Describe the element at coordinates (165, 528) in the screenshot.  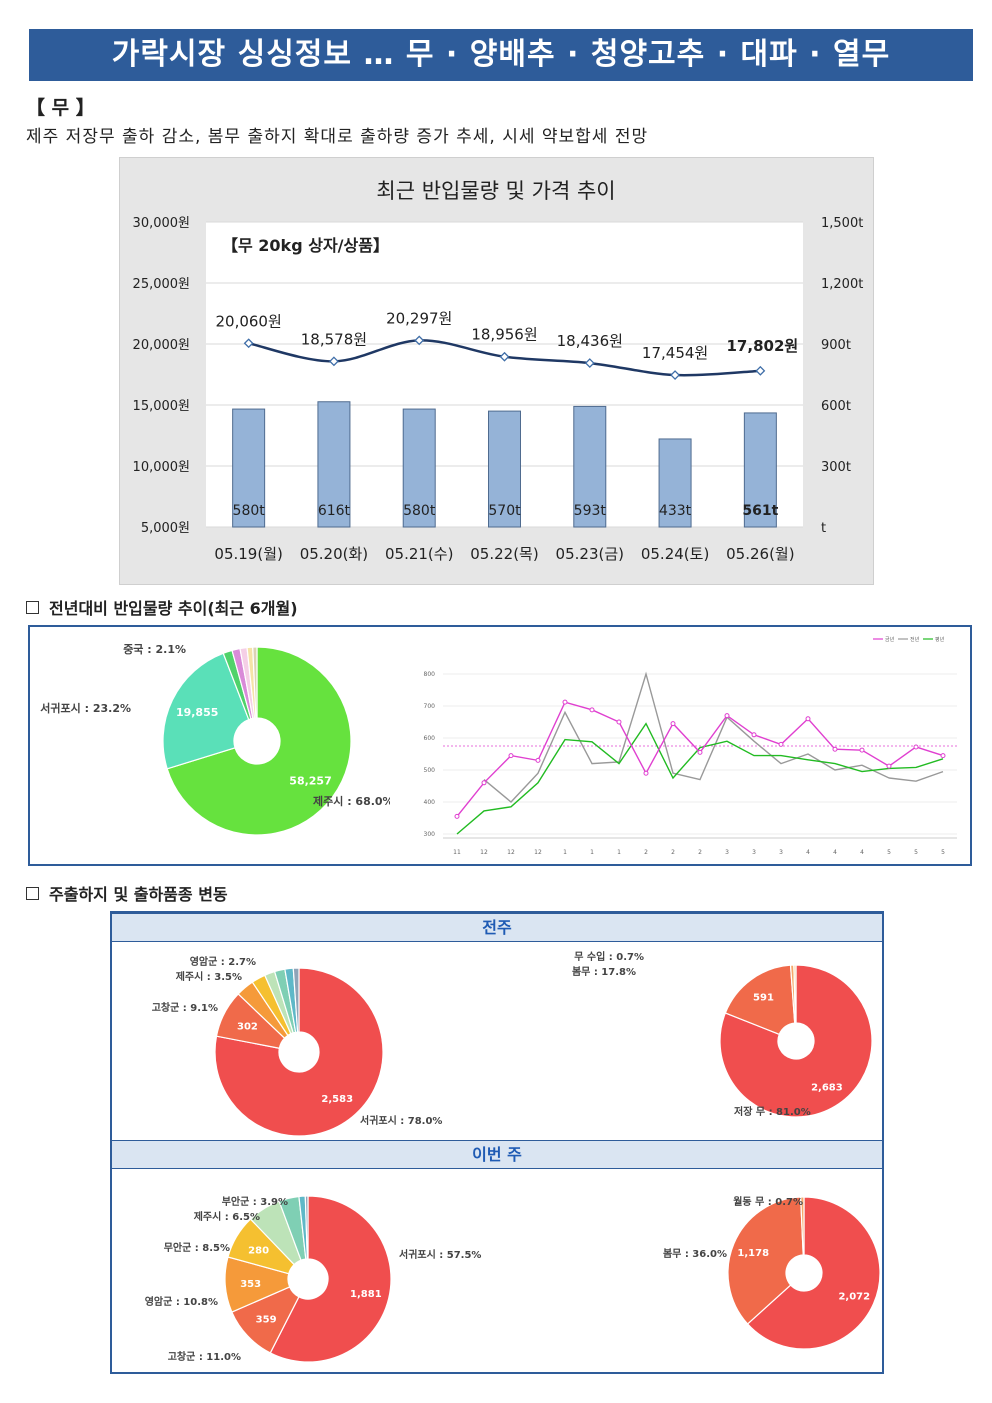
I see `y-left-tick: 5,000원` at that location.